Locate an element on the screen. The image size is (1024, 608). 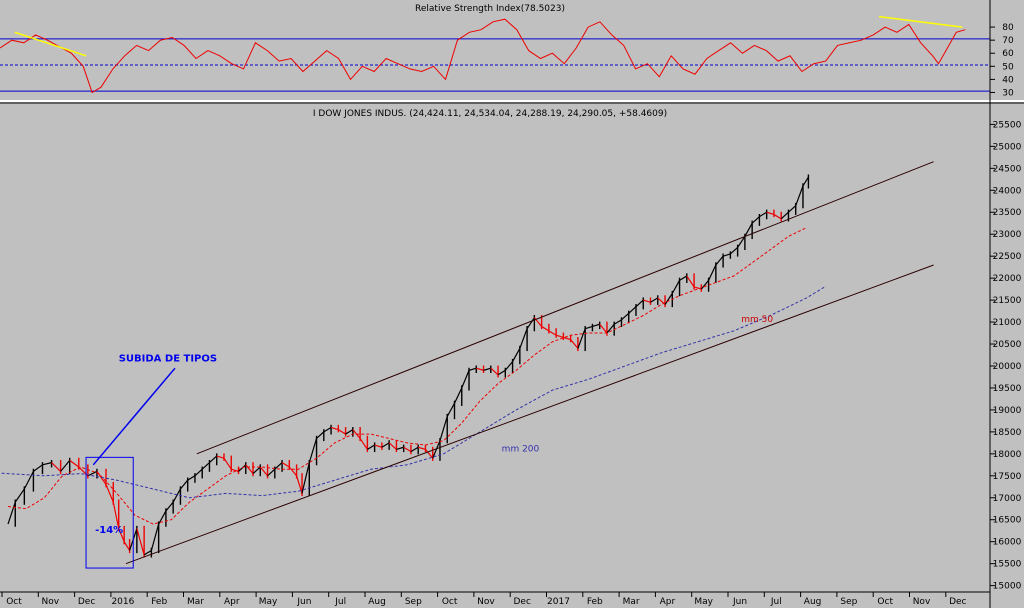
price-tick-label-25500: 25500 is located at coordinates (1007, 125).